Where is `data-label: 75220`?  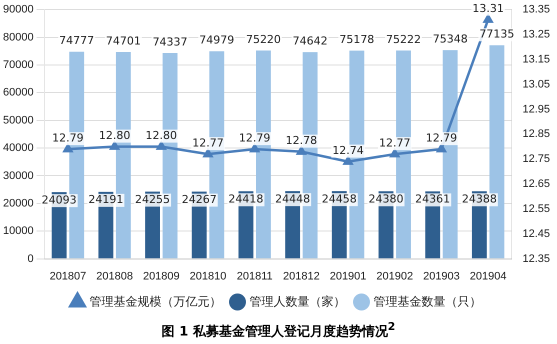
data-label: 75220 is located at coordinates (263, 39).